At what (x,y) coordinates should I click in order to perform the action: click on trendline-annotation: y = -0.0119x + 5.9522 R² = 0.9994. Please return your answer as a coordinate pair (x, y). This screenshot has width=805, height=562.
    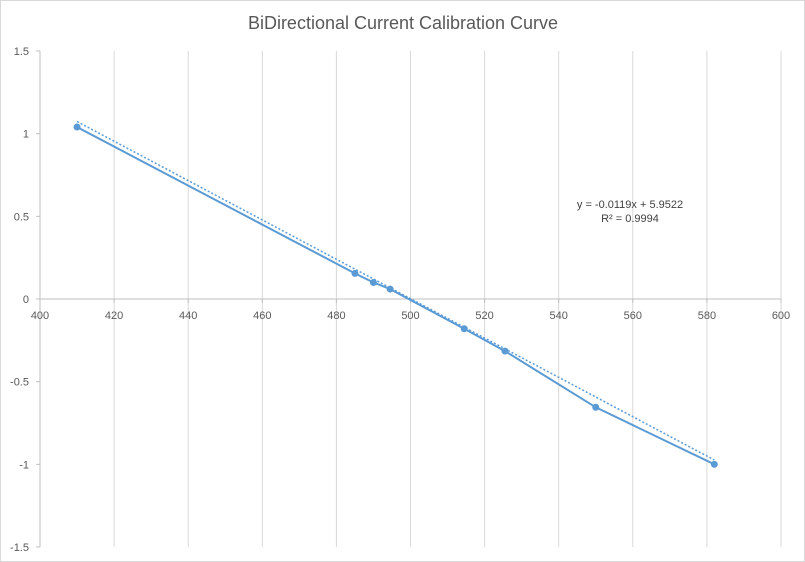
    Looking at the image, I should click on (630, 212).